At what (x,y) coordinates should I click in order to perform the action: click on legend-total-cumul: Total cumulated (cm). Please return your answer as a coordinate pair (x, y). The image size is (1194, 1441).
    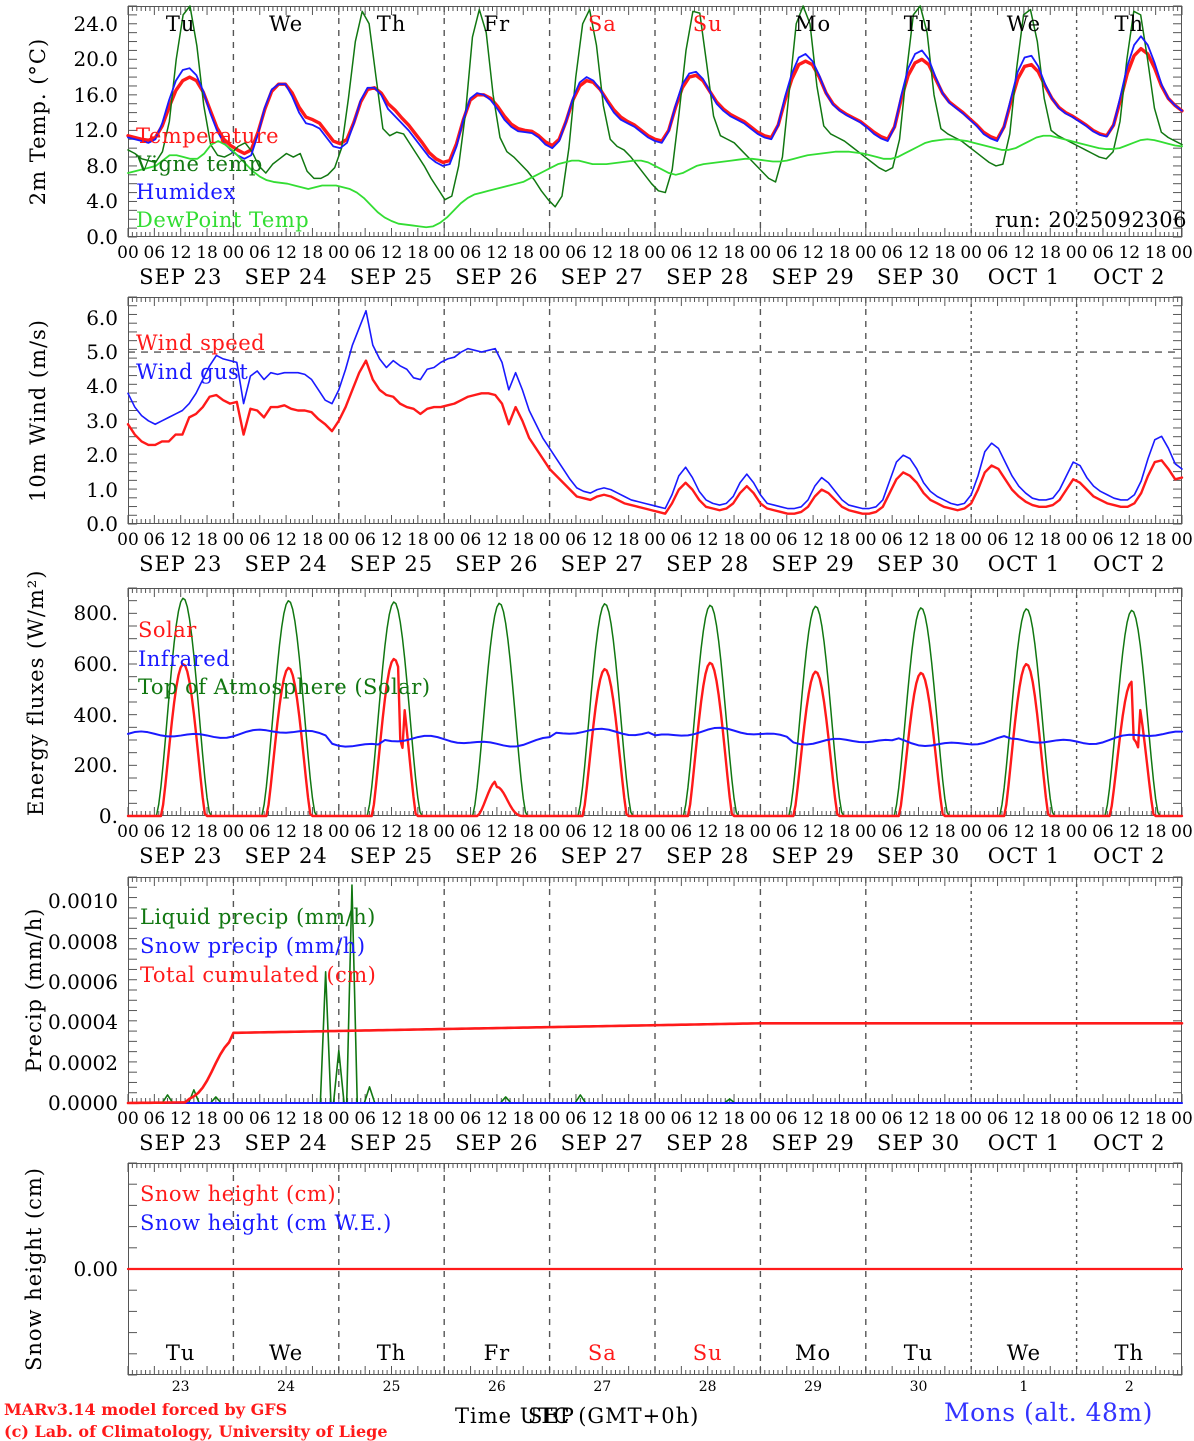
    Looking at the image, I should click on (258, 975).